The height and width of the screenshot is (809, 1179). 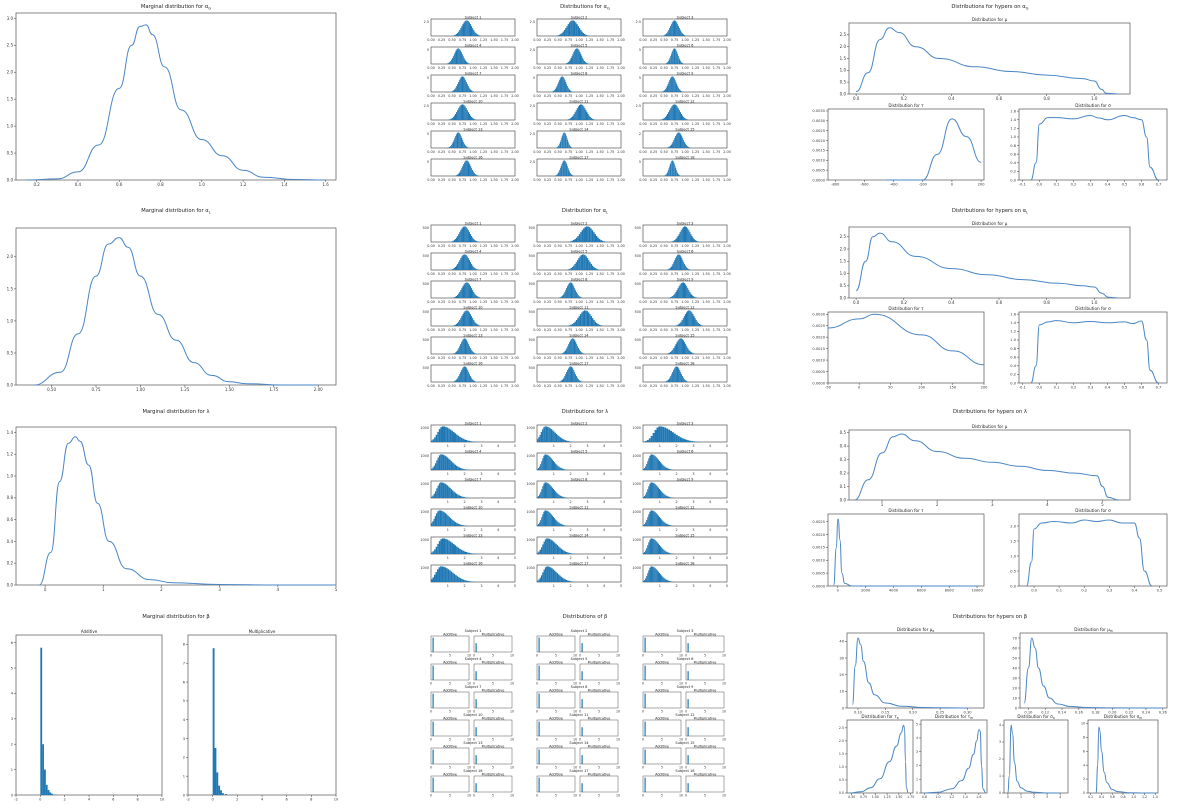 What do you see at coordinates (685, 424) in the screenshot?
I see `subplot-title: Subject 3` at bounding box center [685, 424].